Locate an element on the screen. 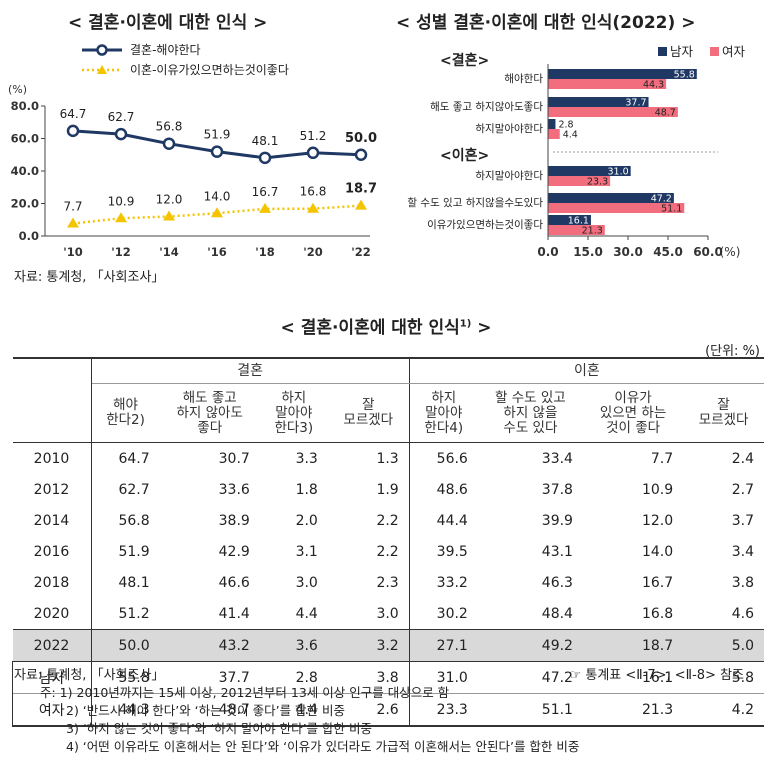 The image size is (772, 765). group-label-marriage: <결혼> is located at coordinates (464, 60).